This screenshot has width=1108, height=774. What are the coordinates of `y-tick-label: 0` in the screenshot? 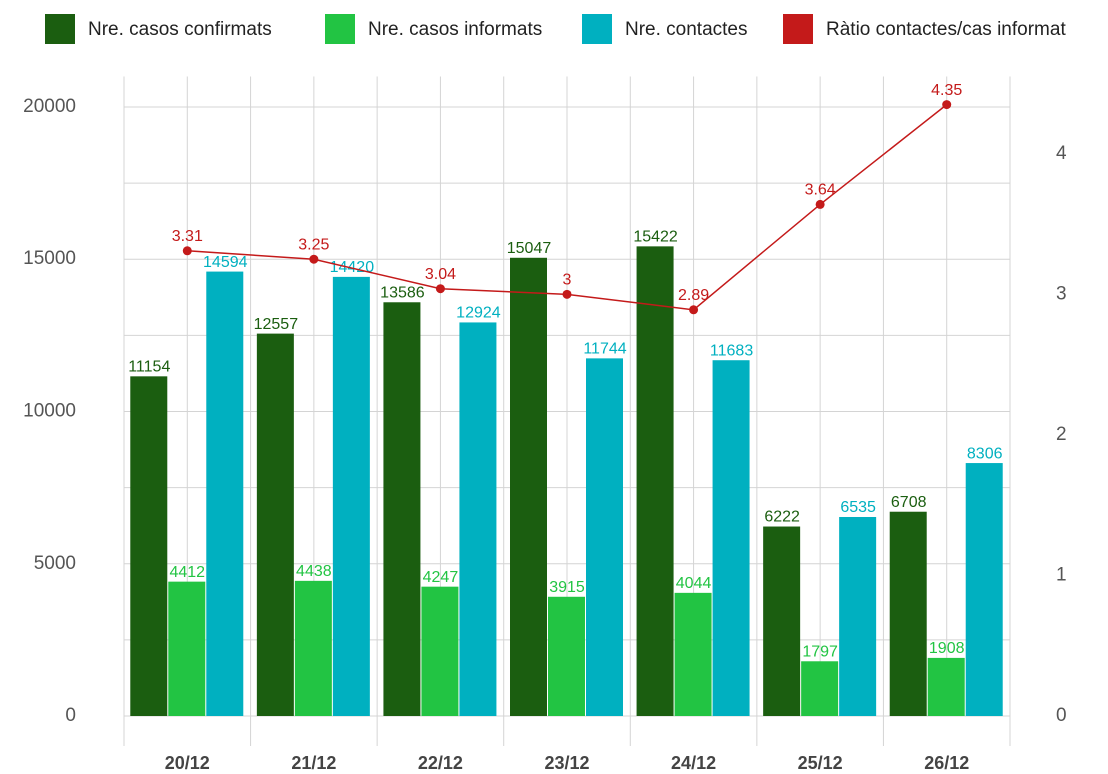 It's located at (70, 715).